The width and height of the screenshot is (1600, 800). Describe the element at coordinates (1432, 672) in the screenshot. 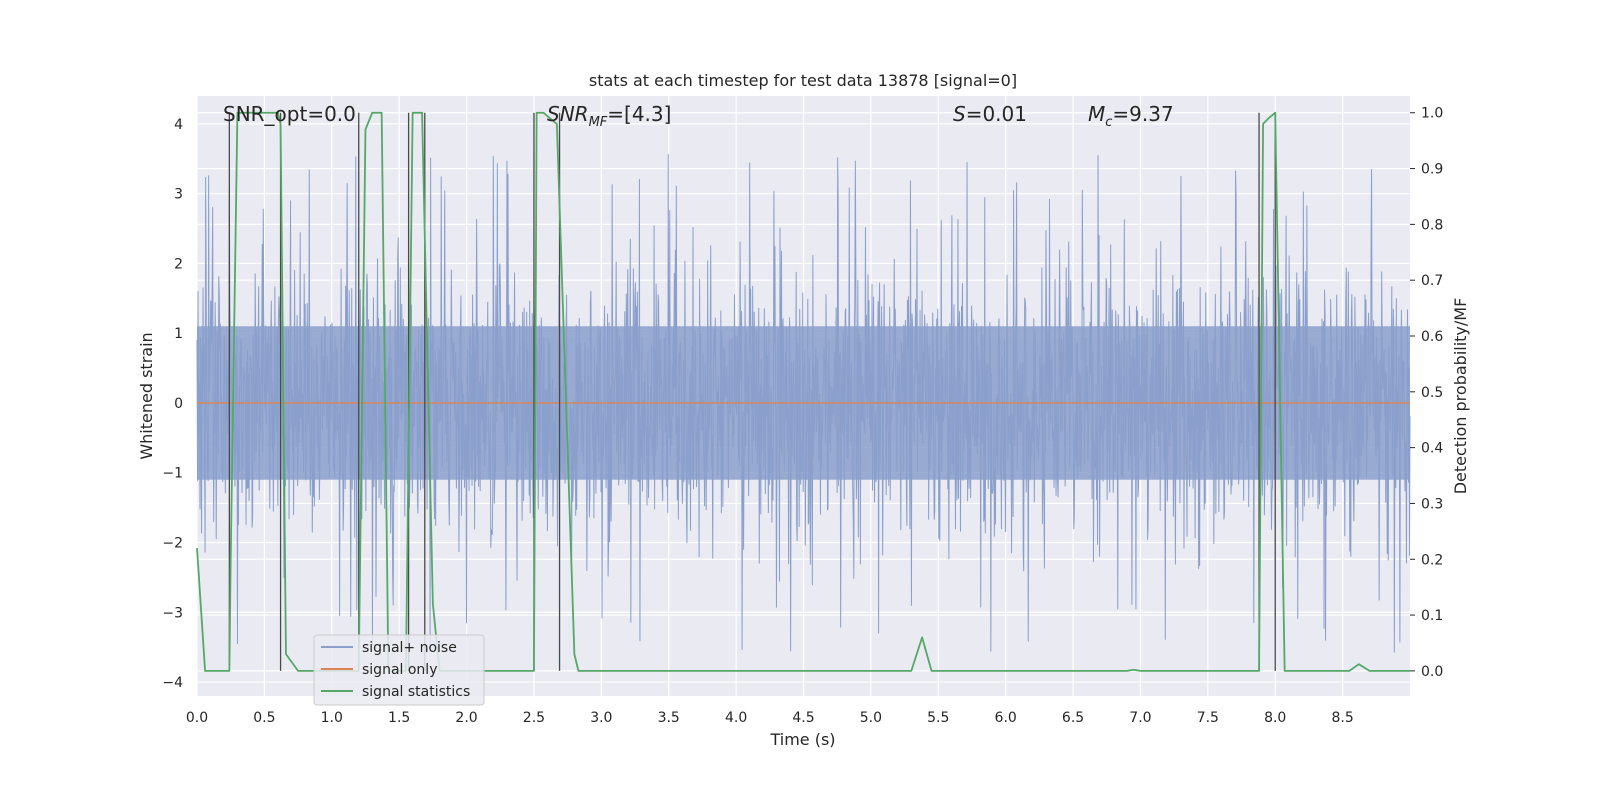

I see `y-right-tick-label: 0.0` at that location.